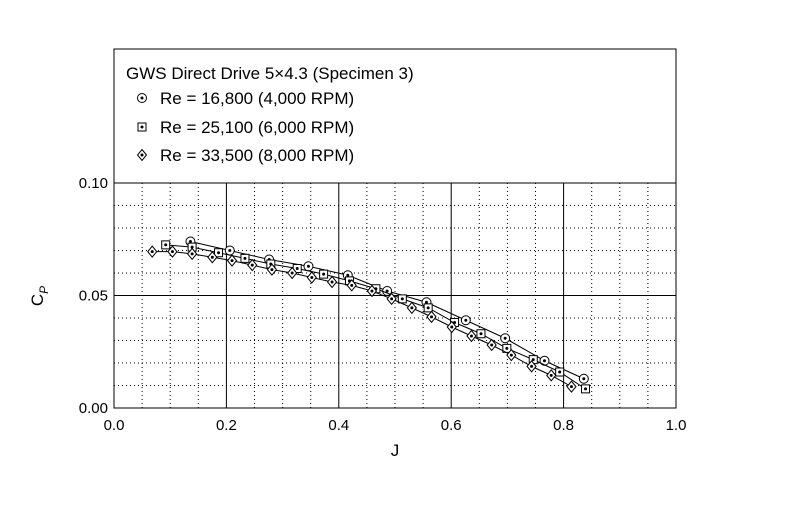 This screenshot has height=520, width=787. I want to click on svg-text: CP, so click(39, 296).